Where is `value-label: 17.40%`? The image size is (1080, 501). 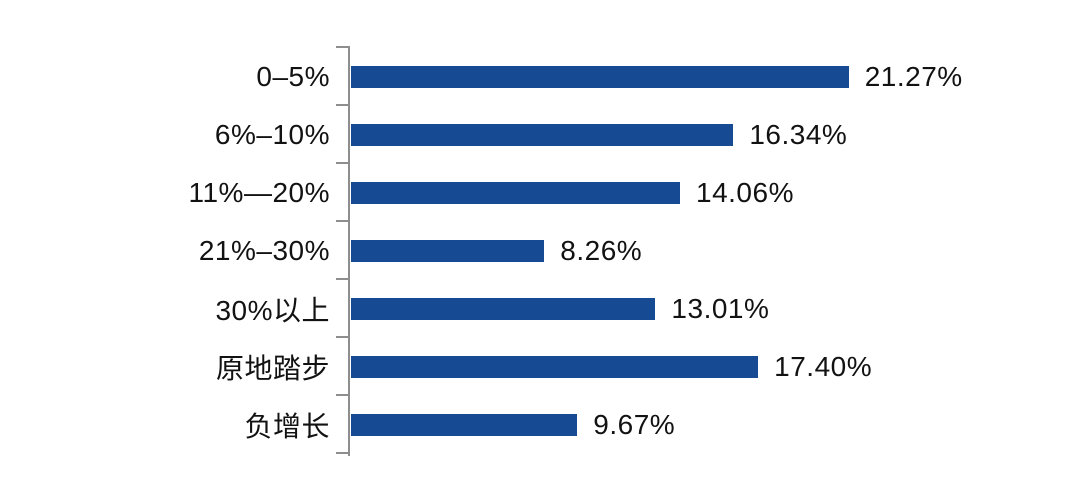
value-label: 17.40% is located at coordinates (823, 366).